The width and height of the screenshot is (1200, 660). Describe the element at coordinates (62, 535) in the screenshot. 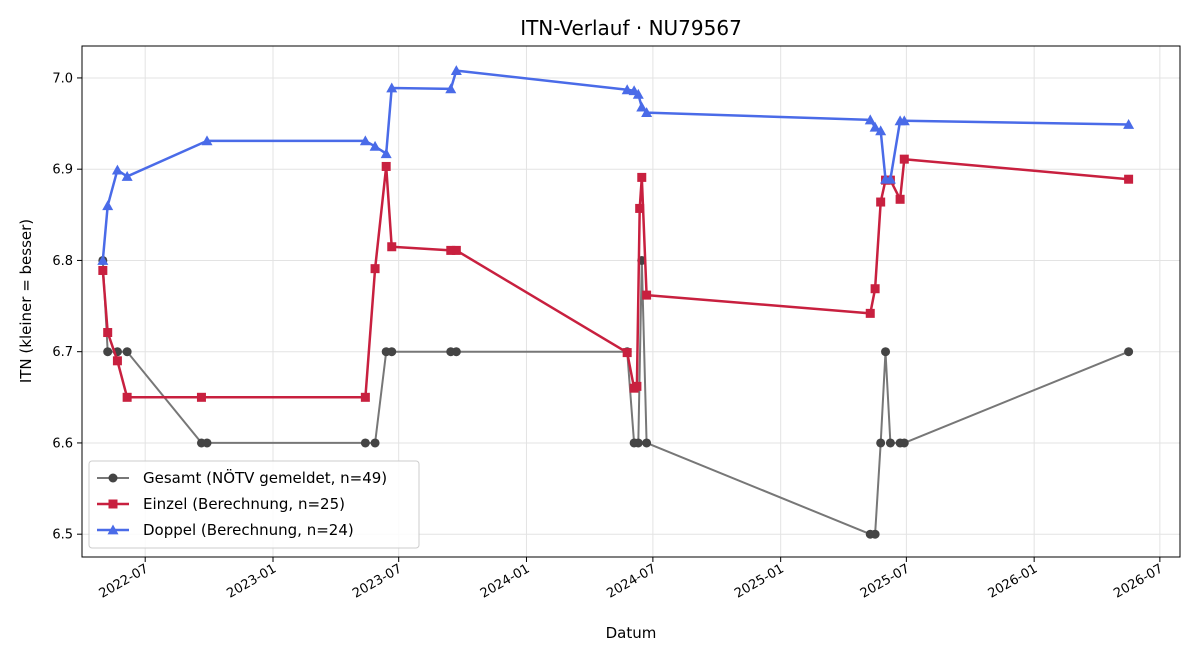

I see `y-tick-label: 6.5` at that location.